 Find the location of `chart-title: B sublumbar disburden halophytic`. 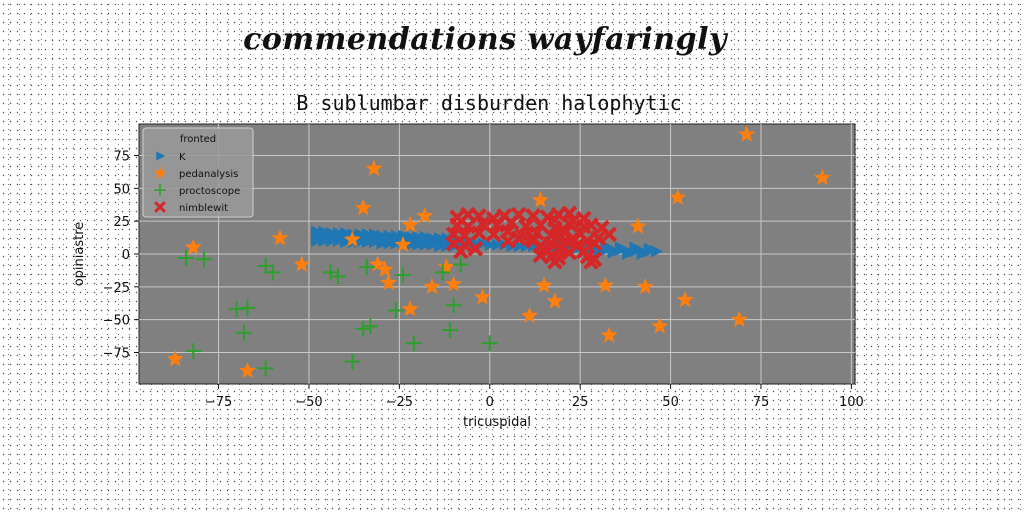

chart-title: B sublumbar disburden halophytic is located at coordinates (488, 103).